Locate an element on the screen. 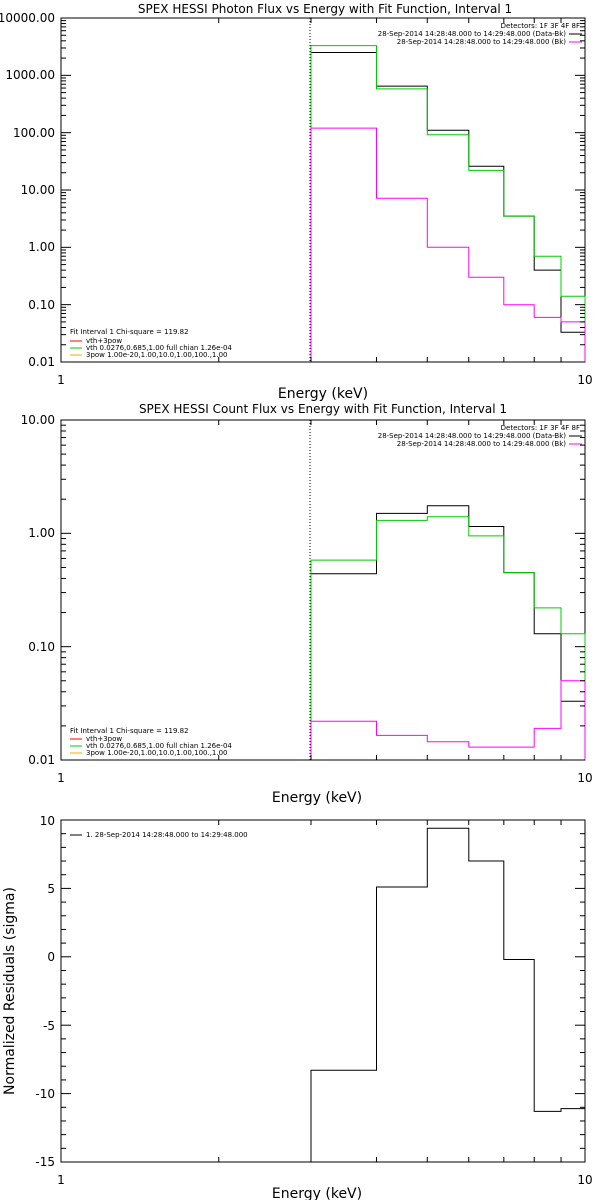 The image size is (600, 1200). y-tick-label: 10000.00 is located at coordinates (27, 18).